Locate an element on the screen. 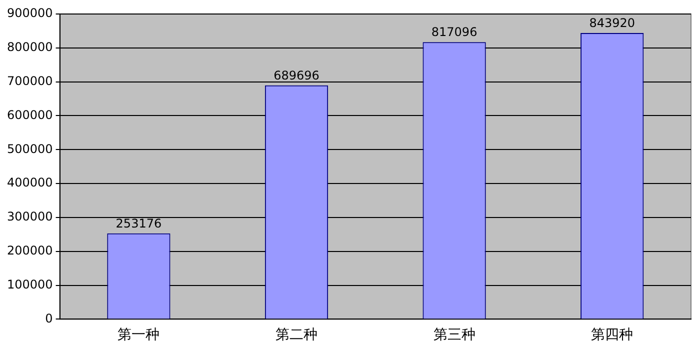  y-tick-label: 200000 is located at coordinates (29, 251).